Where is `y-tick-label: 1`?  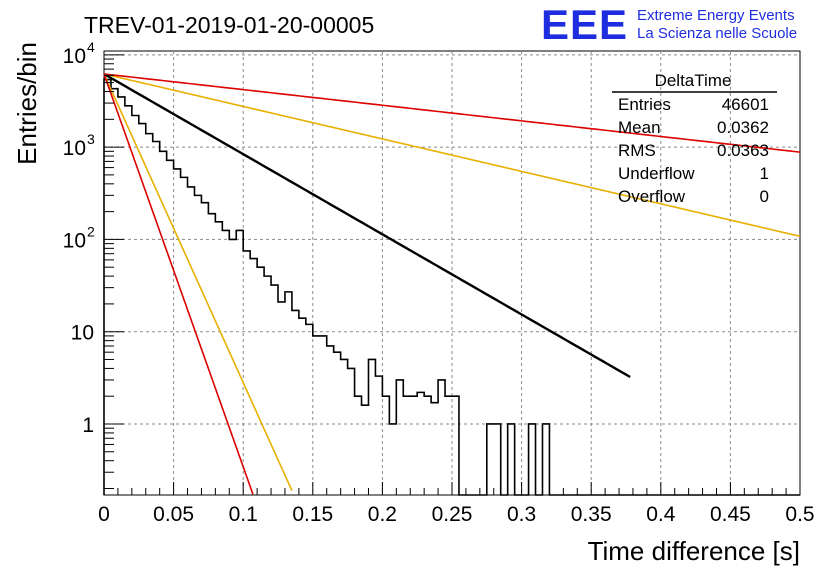
y-tick-label: 1 is located at coordinates (88, 425).